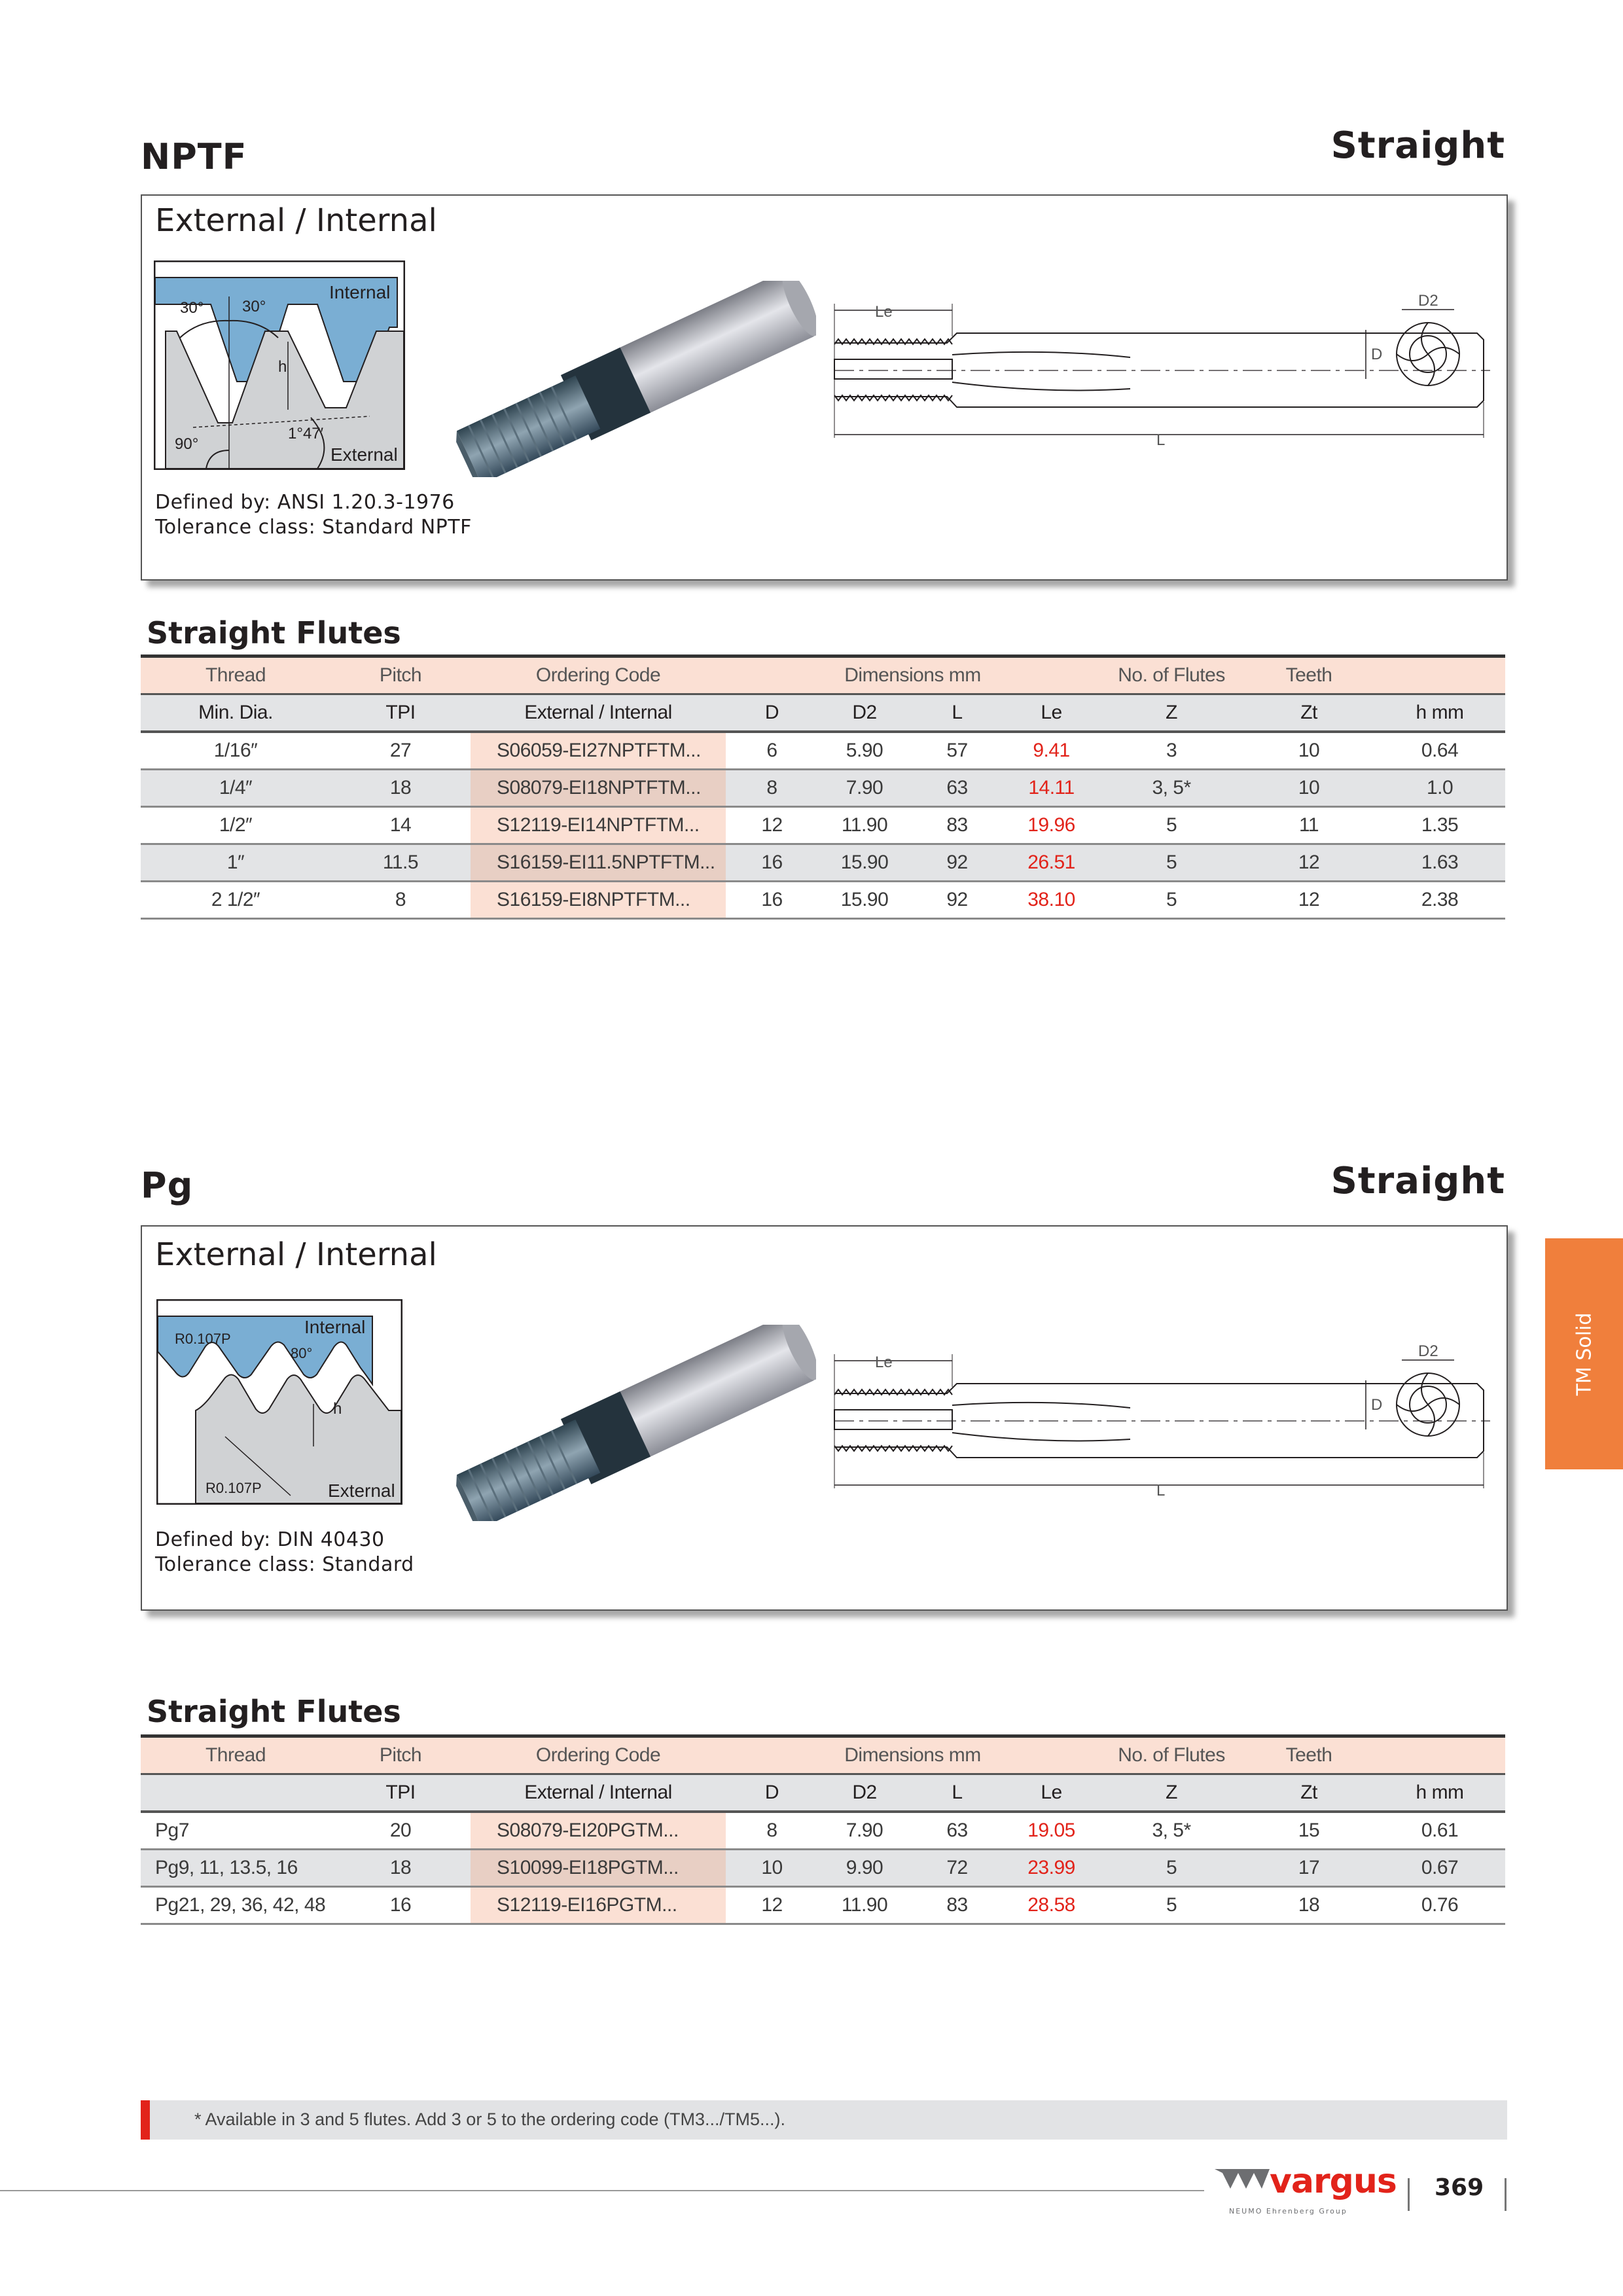 This screenshot has width=1623, height=2296. What do you see at coordinates (1051, 1794) in the screenshot?
I see `column-header: Le` at bounding box center [1051, 1794].